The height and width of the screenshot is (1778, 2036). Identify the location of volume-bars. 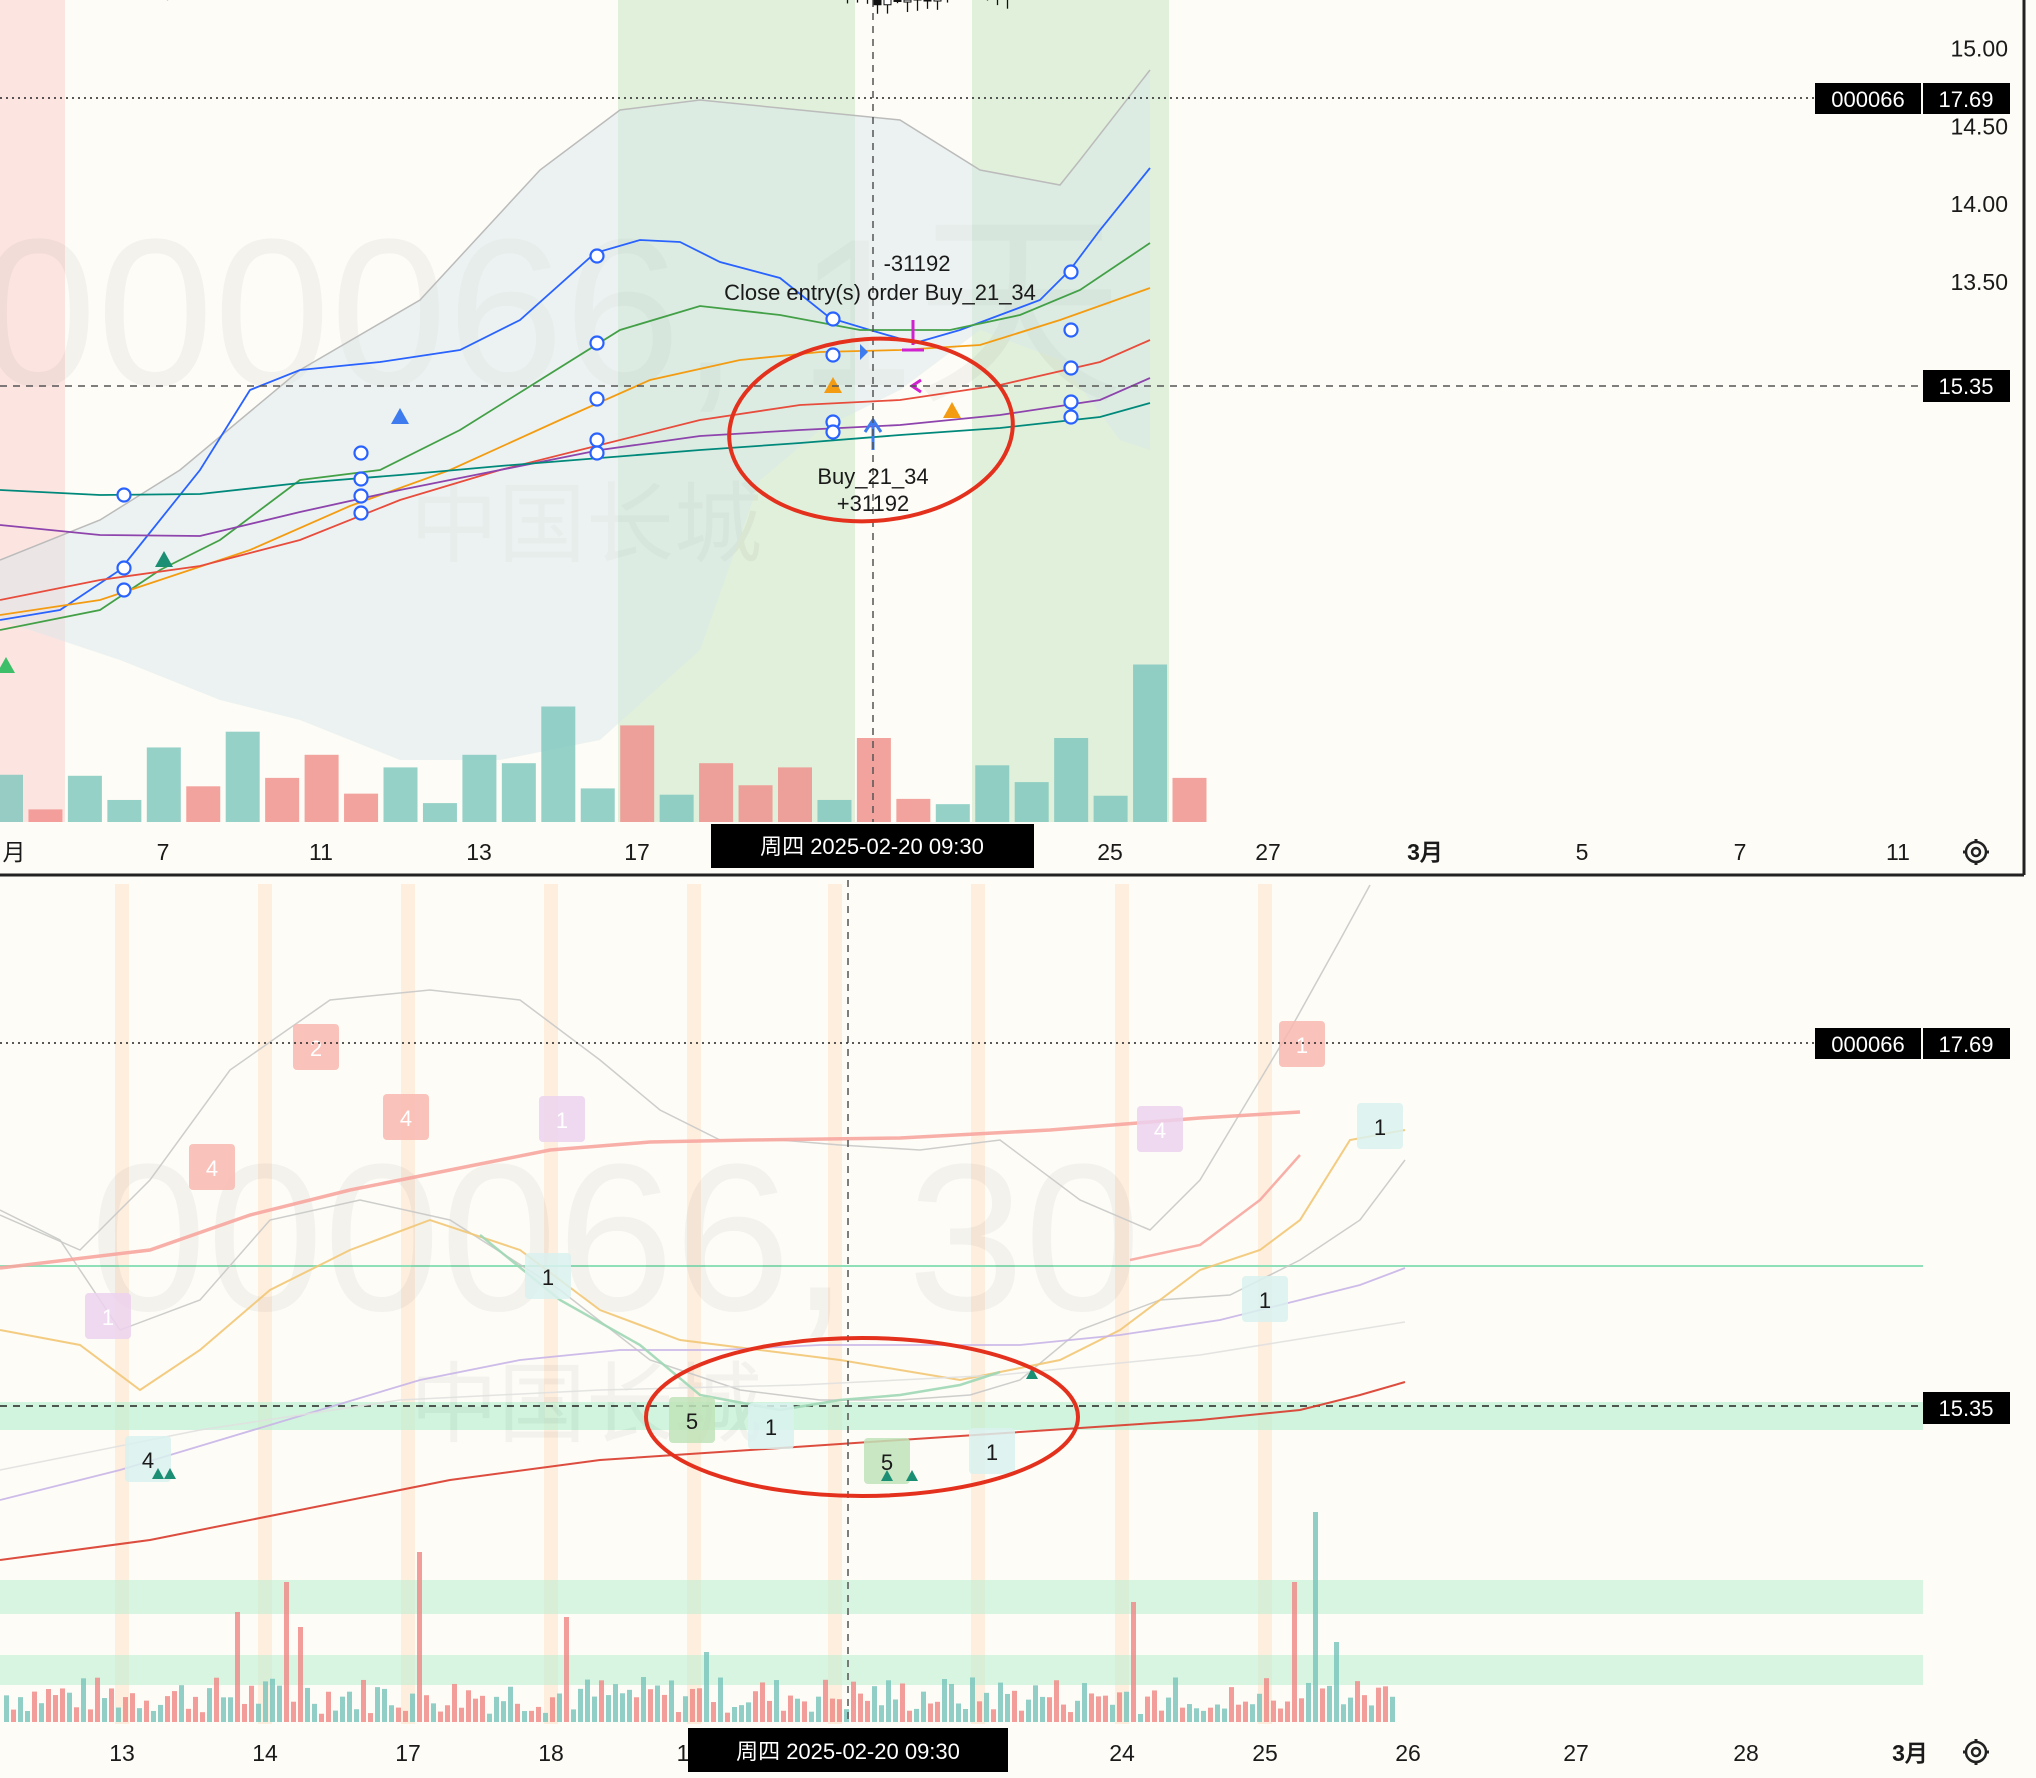
(603, 743).